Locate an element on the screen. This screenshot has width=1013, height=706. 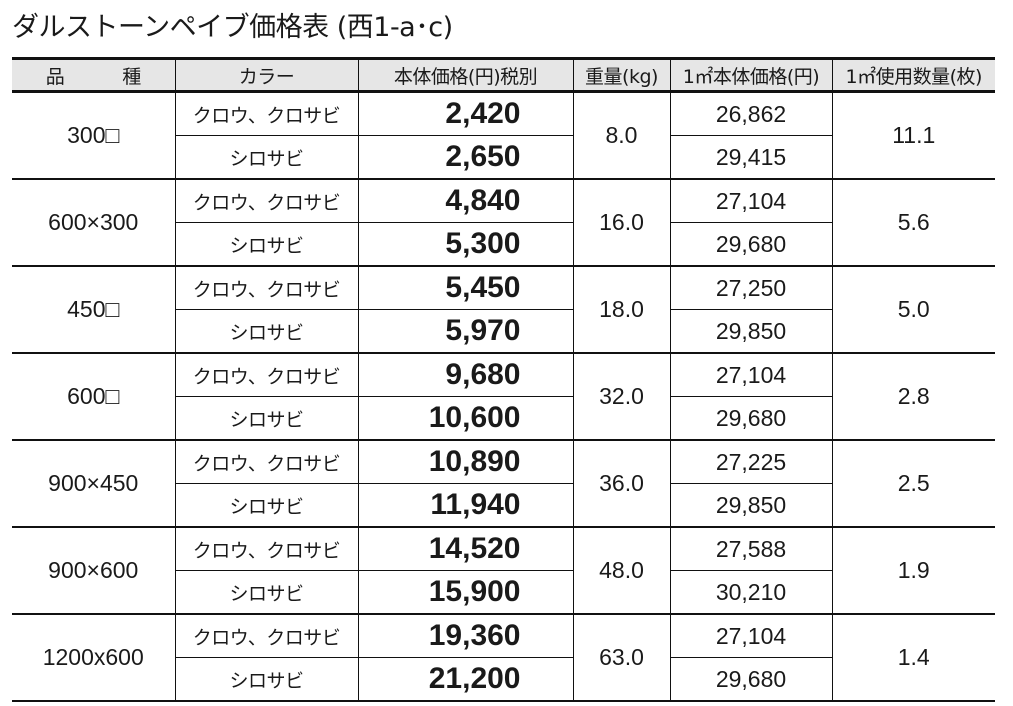
table-row: シロサビ 5,970 29,850 is located at coordinates (503, 331).